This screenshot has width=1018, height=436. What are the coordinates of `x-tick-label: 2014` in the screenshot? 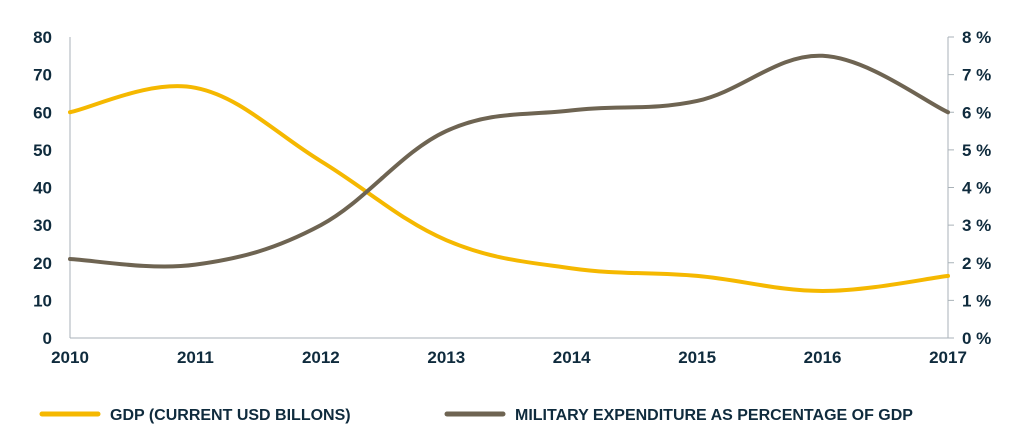 It's located at (572, 357).